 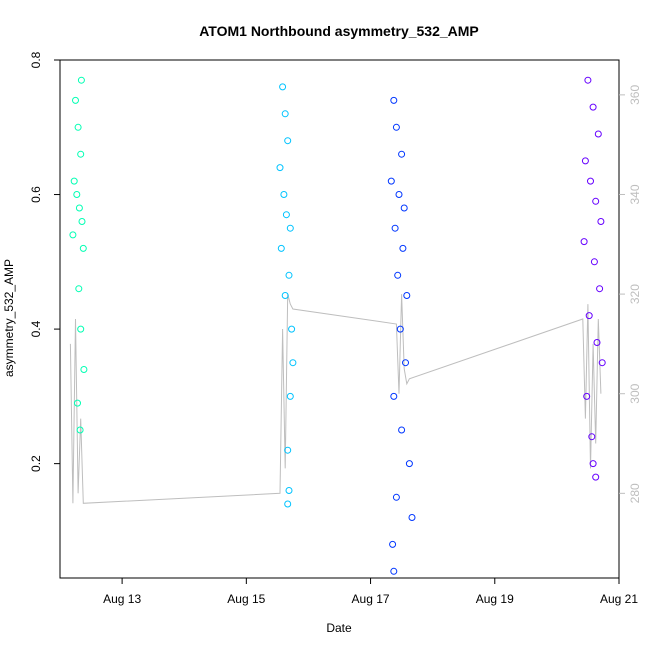 I want to click on x-tick-label: Aug 13, so click(x=122, y=599).